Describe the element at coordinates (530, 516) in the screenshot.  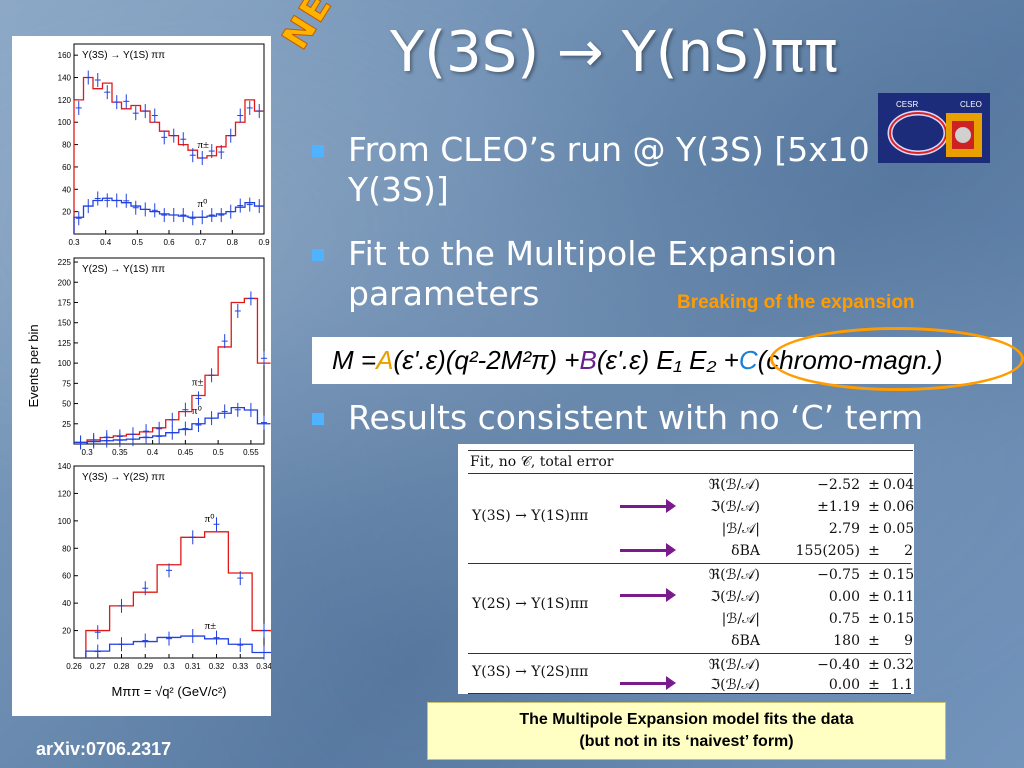
I see `process-label: Υ(3S) → Υ(1S)ππ` at that location.